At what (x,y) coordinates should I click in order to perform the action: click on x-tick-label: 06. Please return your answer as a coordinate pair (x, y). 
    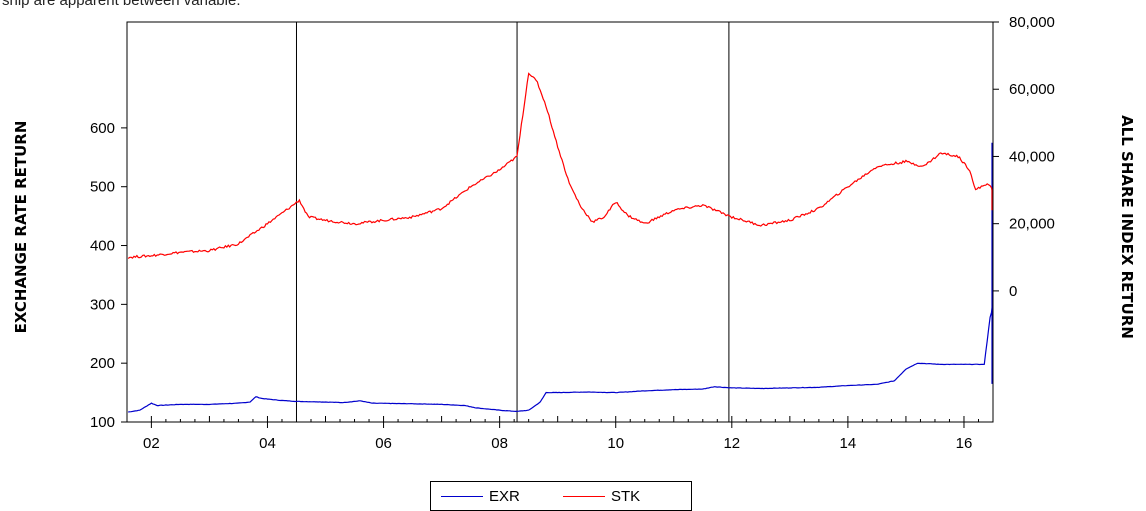
    Looking at the image, I should click on (383, 443).